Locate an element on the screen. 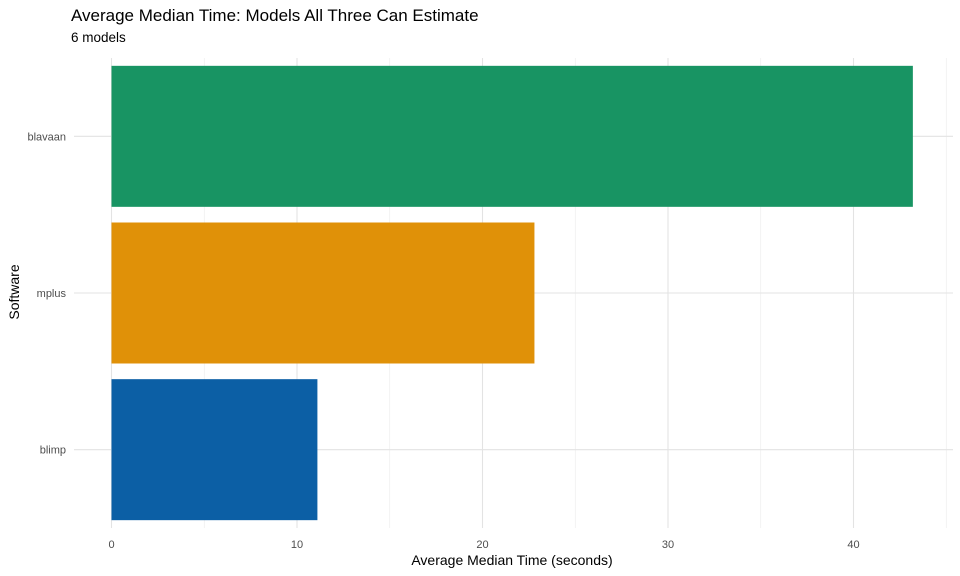  x-tick-label: 40 is located at coordinates (853, 545).